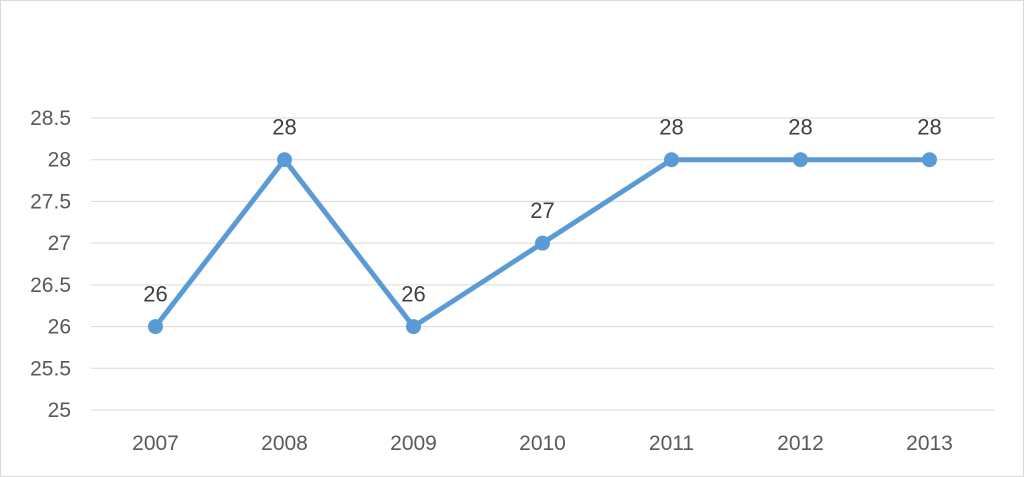 This screenshot has height=477, width=1024. What do you see at coordinates (284, 443) in the screenshot?
I see `x-tick-label: 2008` at bounding box center [284, 443].